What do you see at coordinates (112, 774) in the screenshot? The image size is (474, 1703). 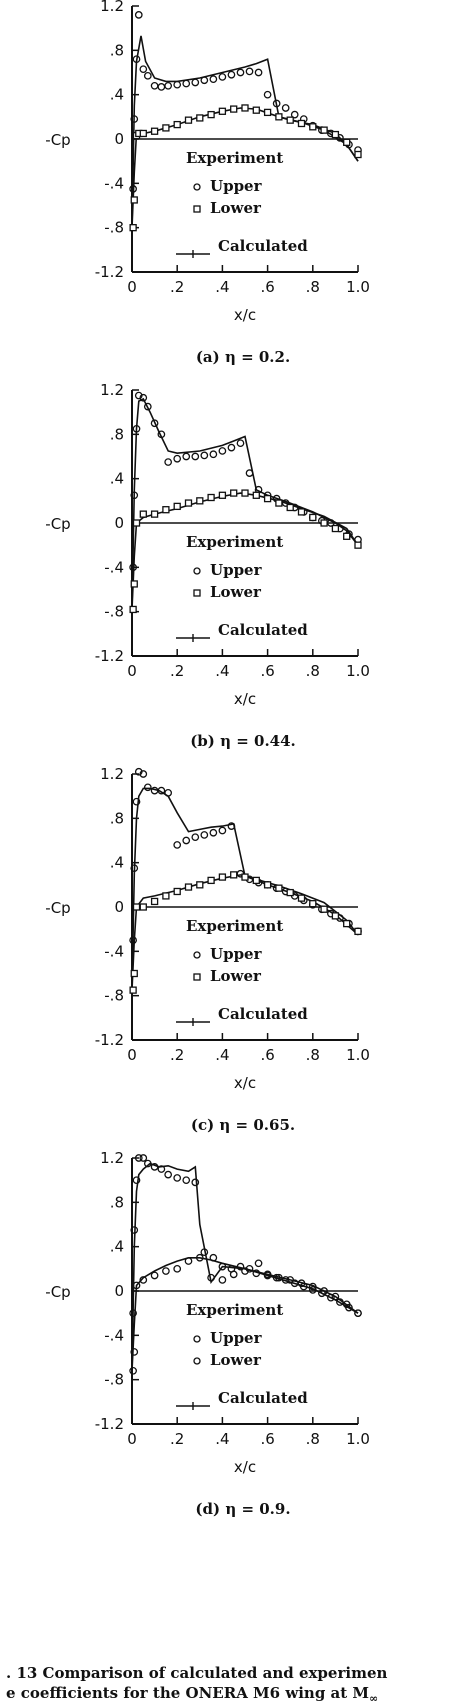 I see `y-tick-label: 1.2` at bounding box center [112, 774].